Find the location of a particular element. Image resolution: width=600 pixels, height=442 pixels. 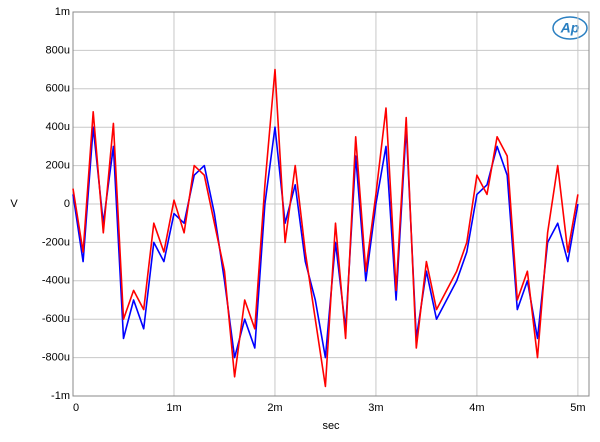

y-tick-label: 600u is located at coordinates (58, 89).